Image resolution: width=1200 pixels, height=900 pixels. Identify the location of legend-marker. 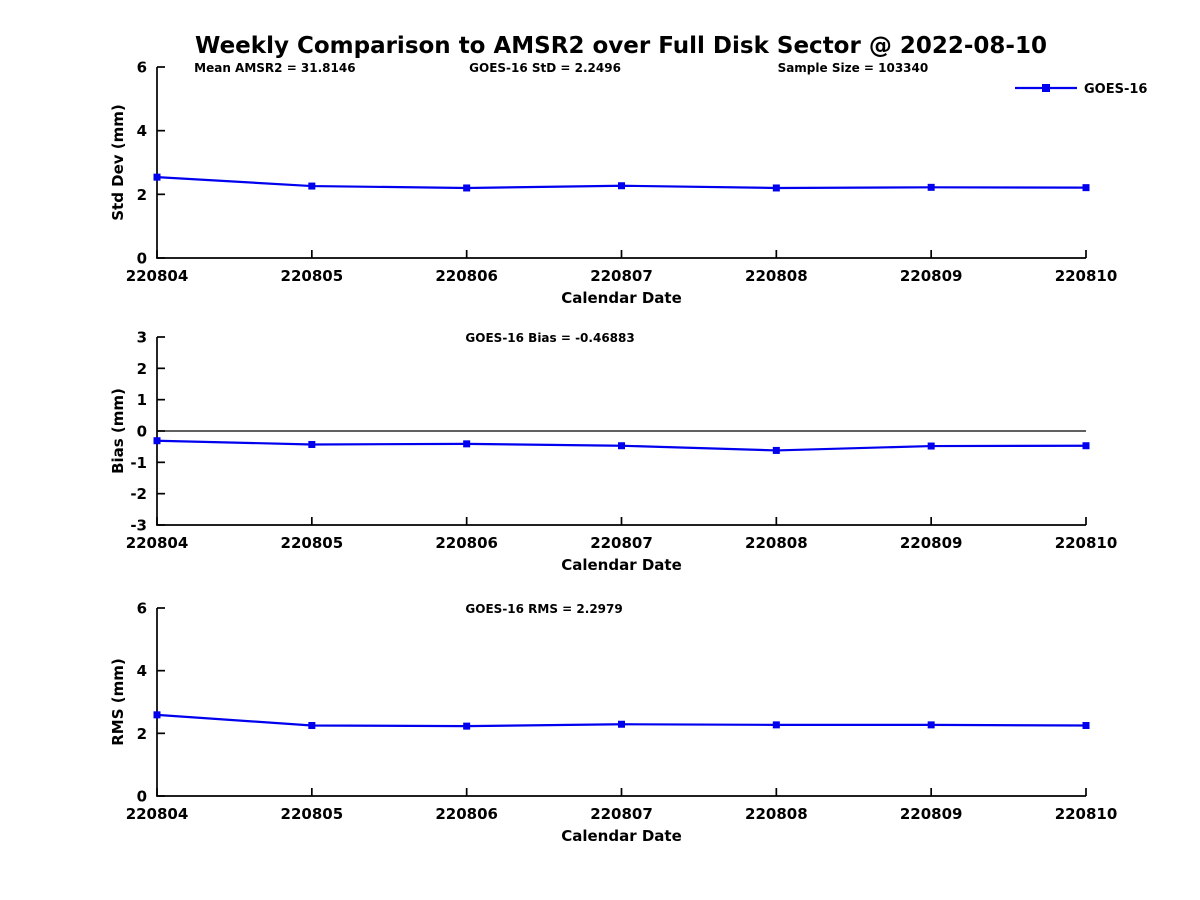
(1046, 88).